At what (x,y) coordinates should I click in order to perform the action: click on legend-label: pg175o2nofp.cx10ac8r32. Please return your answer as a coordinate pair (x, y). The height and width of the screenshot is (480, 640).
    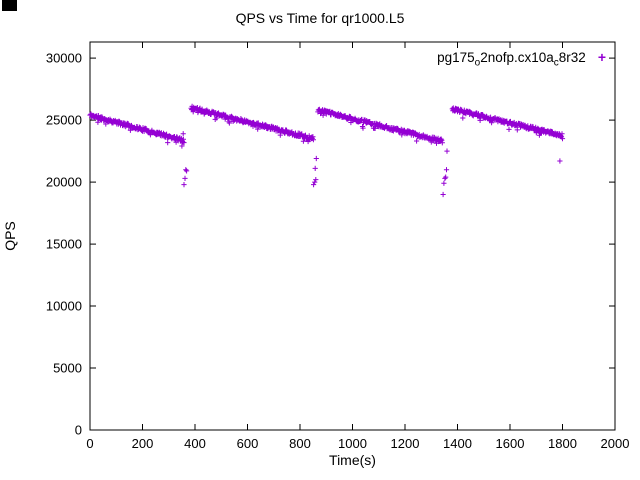
    Looking at the image, I should click on (511, 59).